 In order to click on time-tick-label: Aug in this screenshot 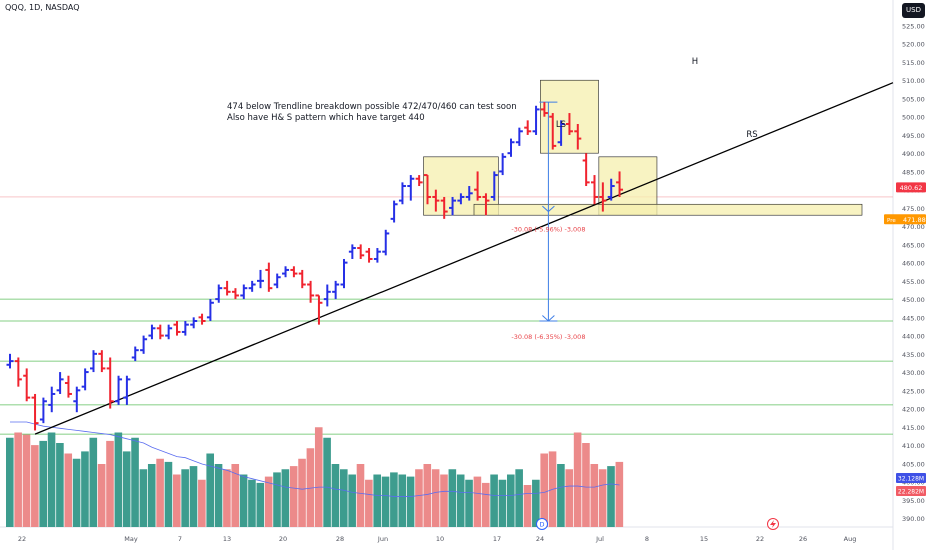, I will do `click(850, 539)`.